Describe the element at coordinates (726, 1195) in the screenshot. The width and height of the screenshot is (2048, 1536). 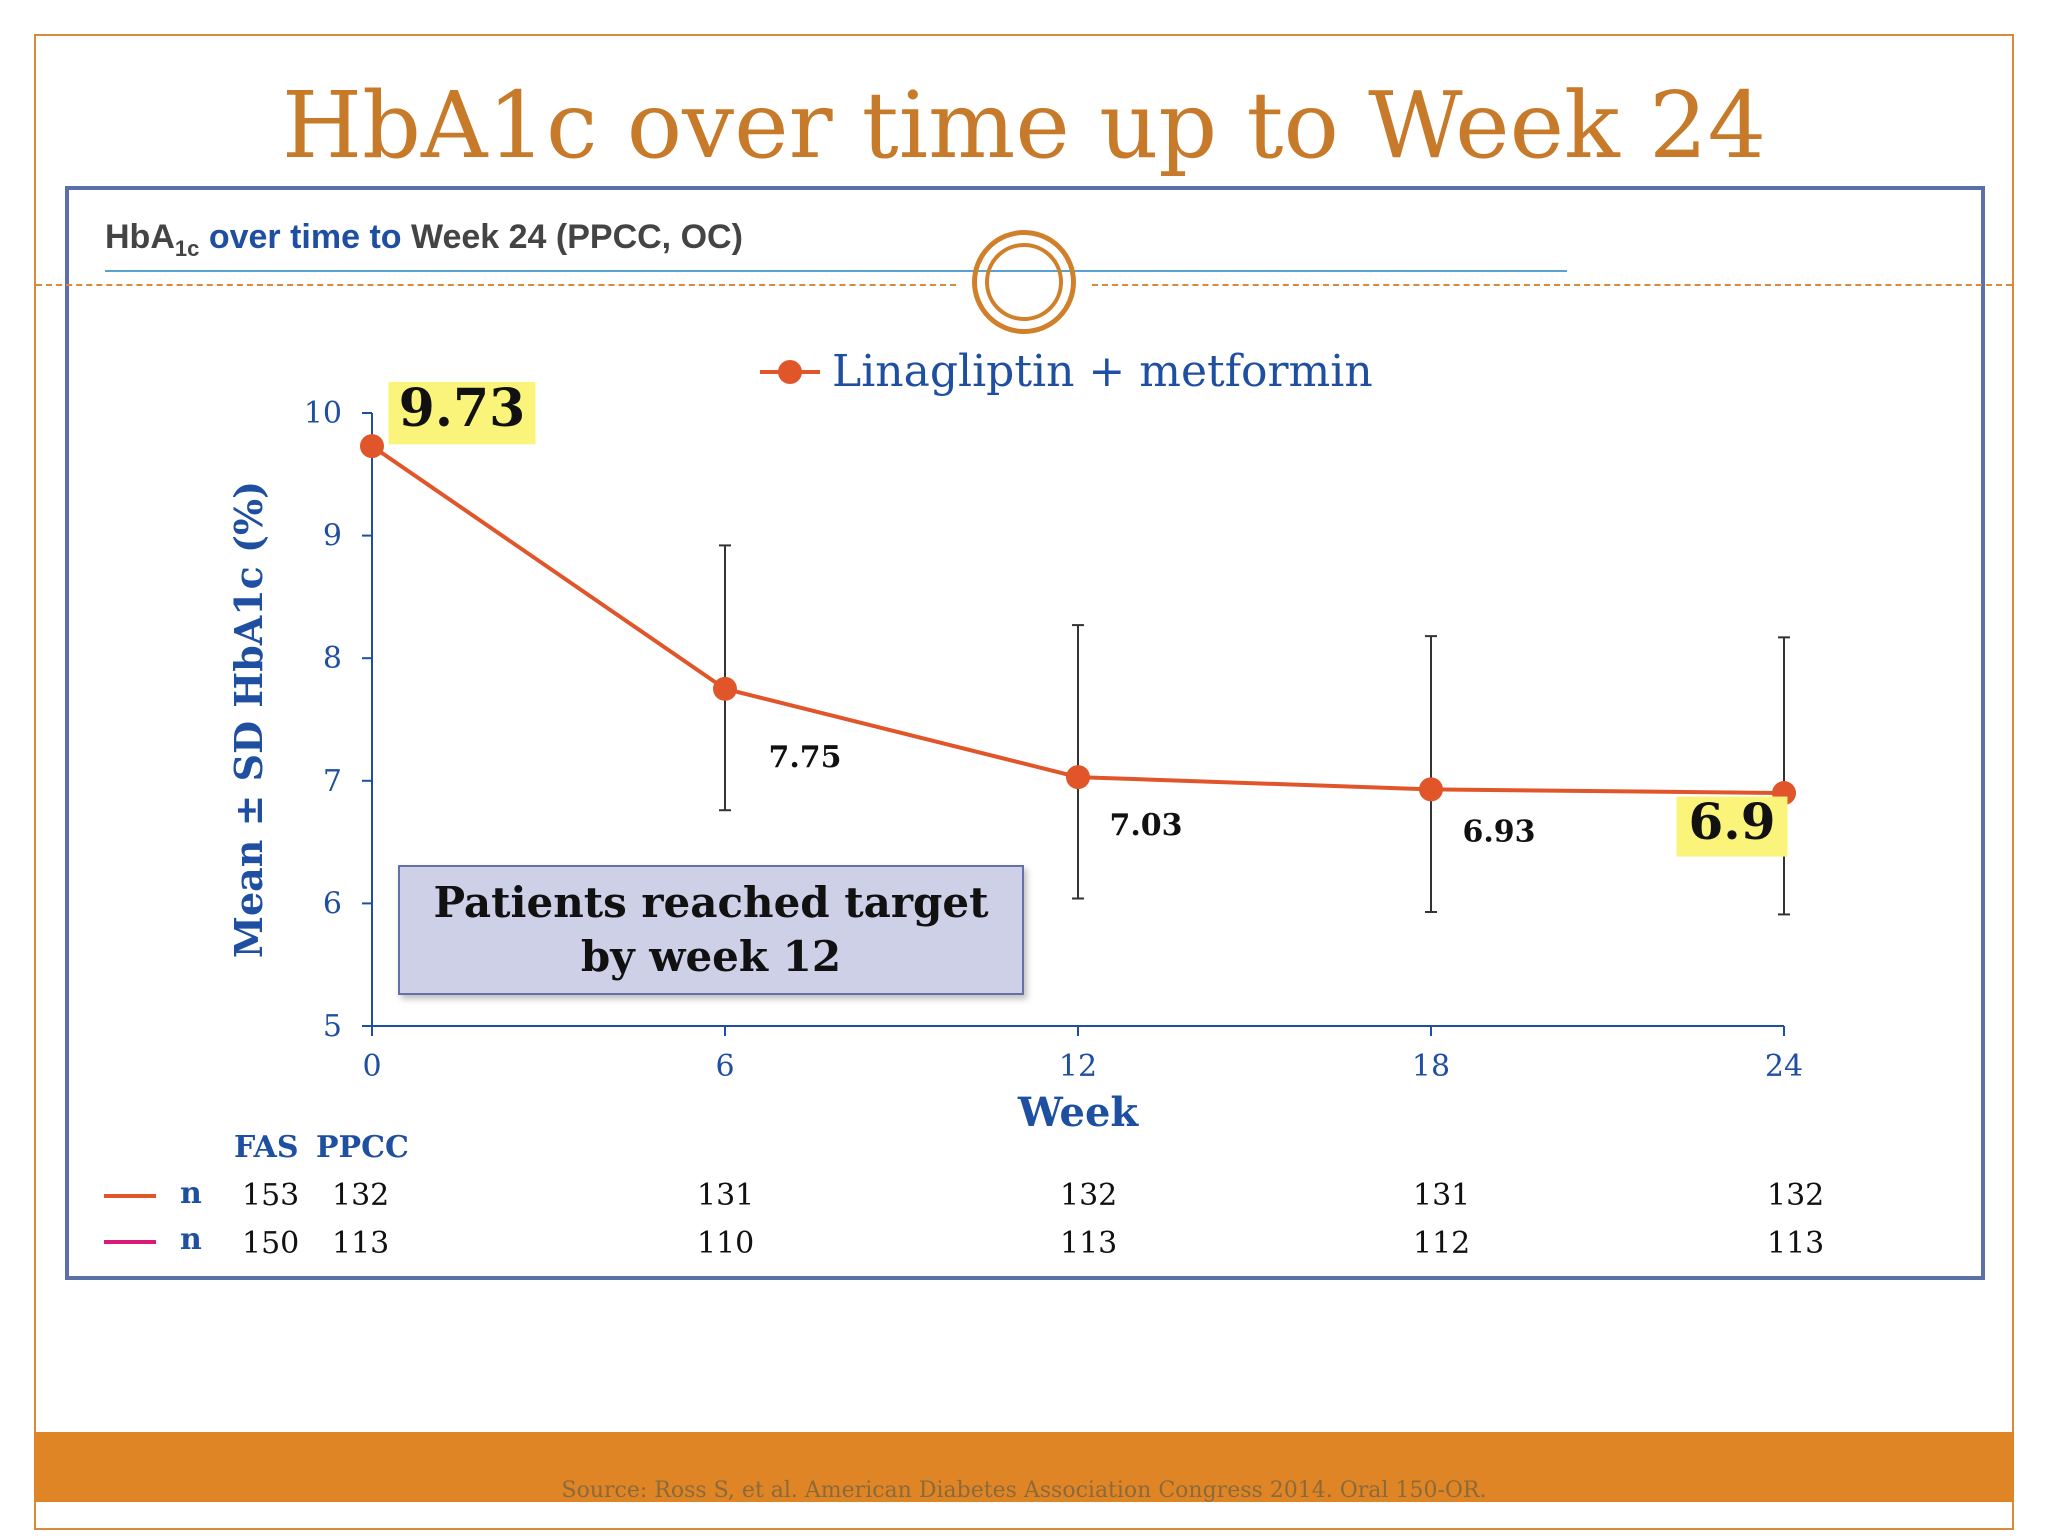
I see `n-row1-week6: 131` at that location.